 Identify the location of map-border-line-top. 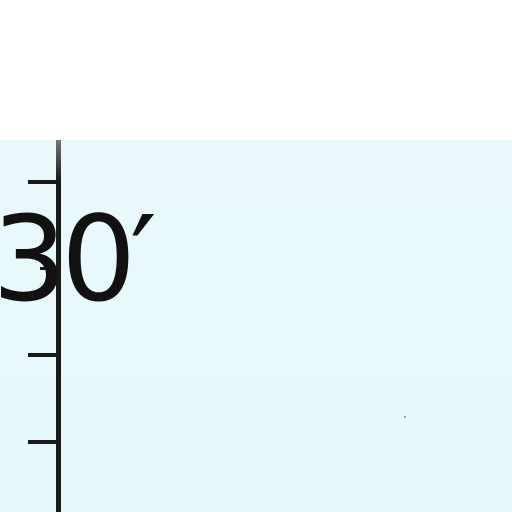
(58, 160).